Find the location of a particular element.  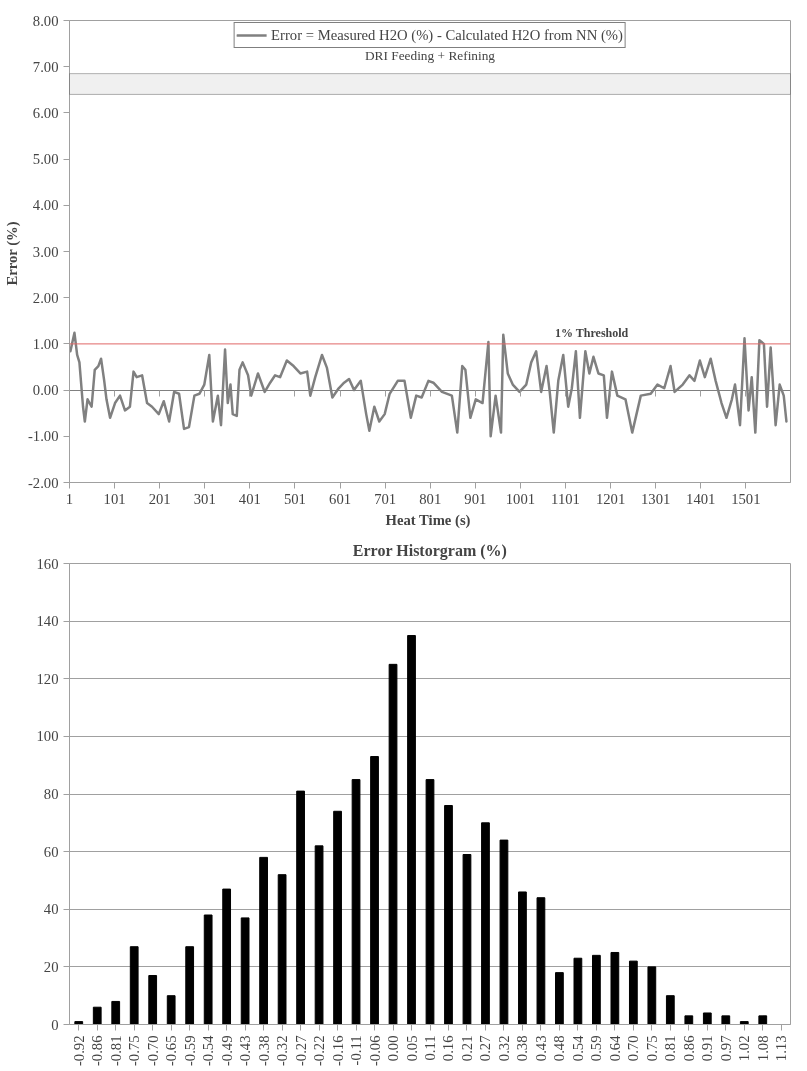

x-tick-label: 0.21 is located at coordinates (466, 1048).